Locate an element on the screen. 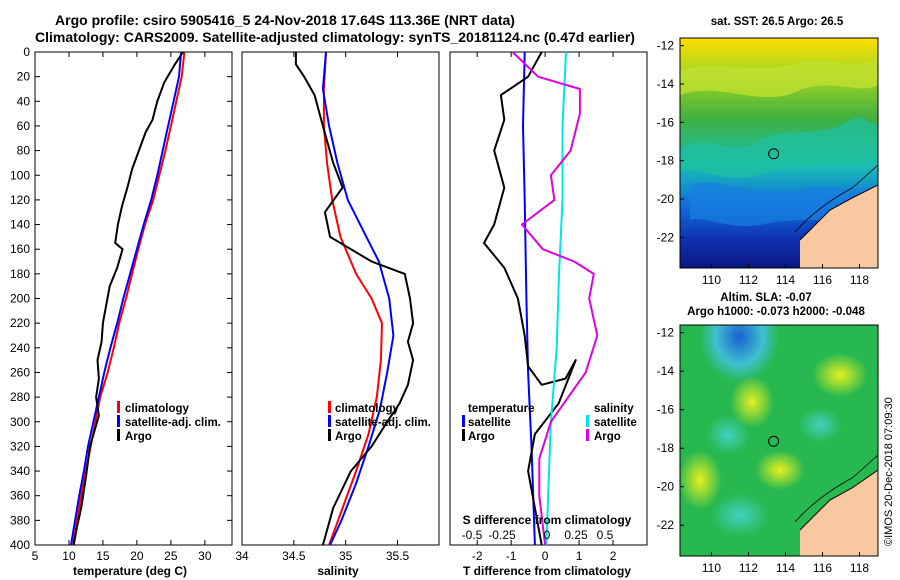 This screenshot has height=580, width=900. sst-profile-location-marker is located at coordinates (774, 154).